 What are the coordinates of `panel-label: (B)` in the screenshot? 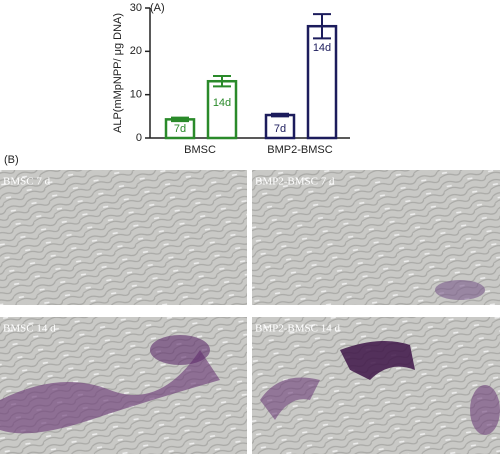 It's located at (11, 160).